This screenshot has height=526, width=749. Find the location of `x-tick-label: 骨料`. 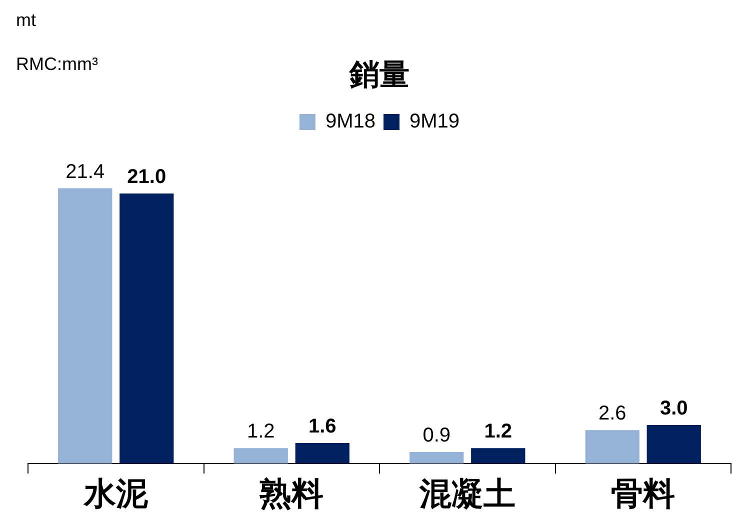

x-tick-label: 骨料 is located at coordinates (643, 494).